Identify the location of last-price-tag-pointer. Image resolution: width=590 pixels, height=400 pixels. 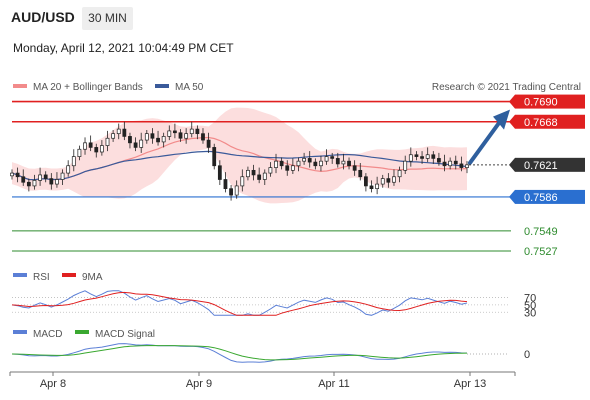
(512, 164).